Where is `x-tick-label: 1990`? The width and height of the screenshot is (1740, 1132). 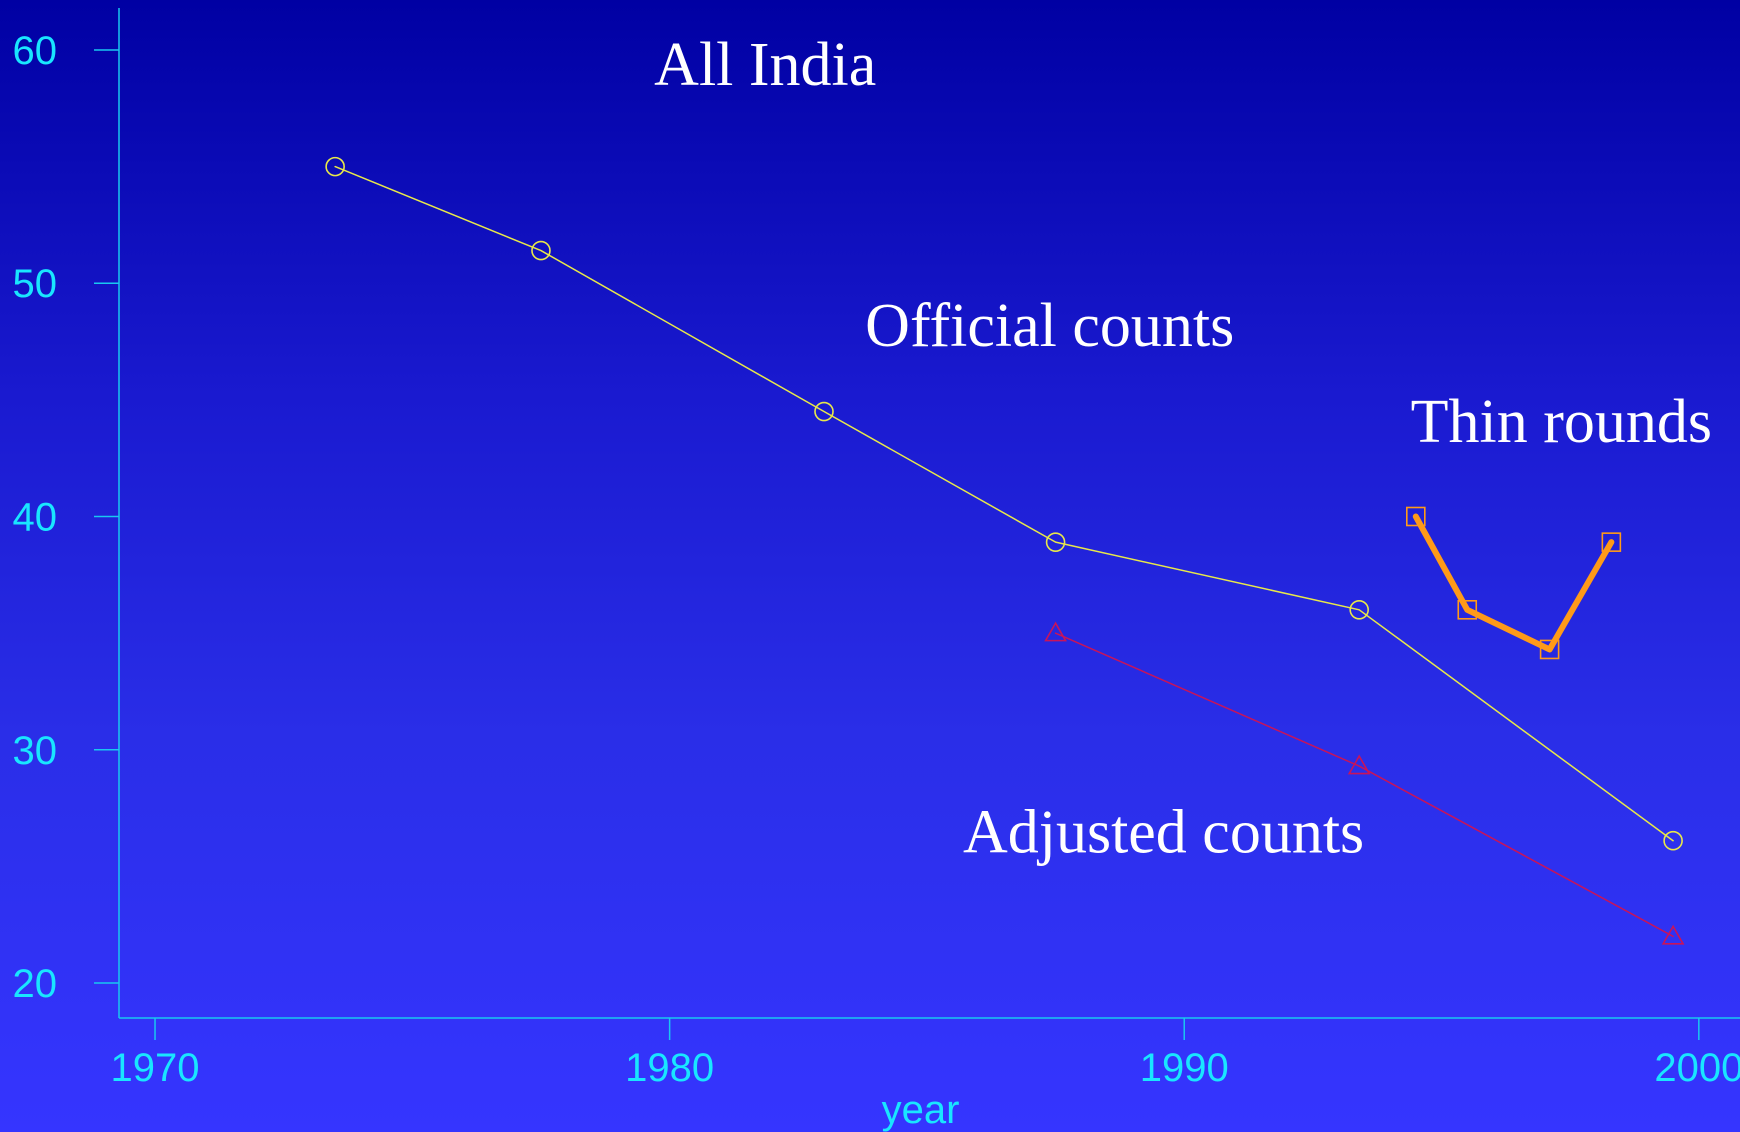 x-tick-label: 1990 is located at coordinates (1184, 1068).